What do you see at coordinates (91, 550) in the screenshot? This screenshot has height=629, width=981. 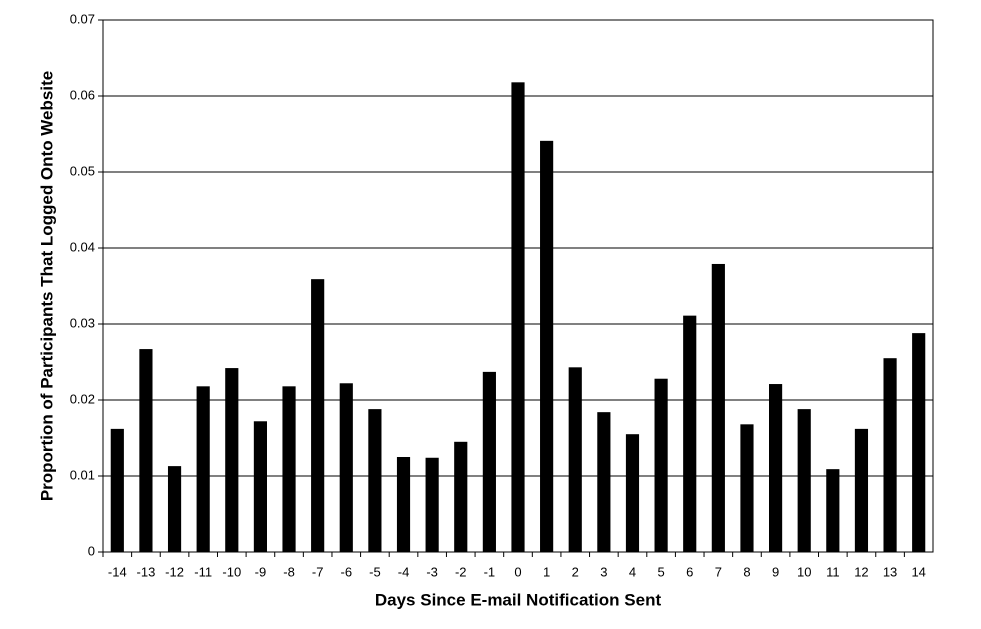 I see `y-tick-label: 0` at bounding box center [91, 550].